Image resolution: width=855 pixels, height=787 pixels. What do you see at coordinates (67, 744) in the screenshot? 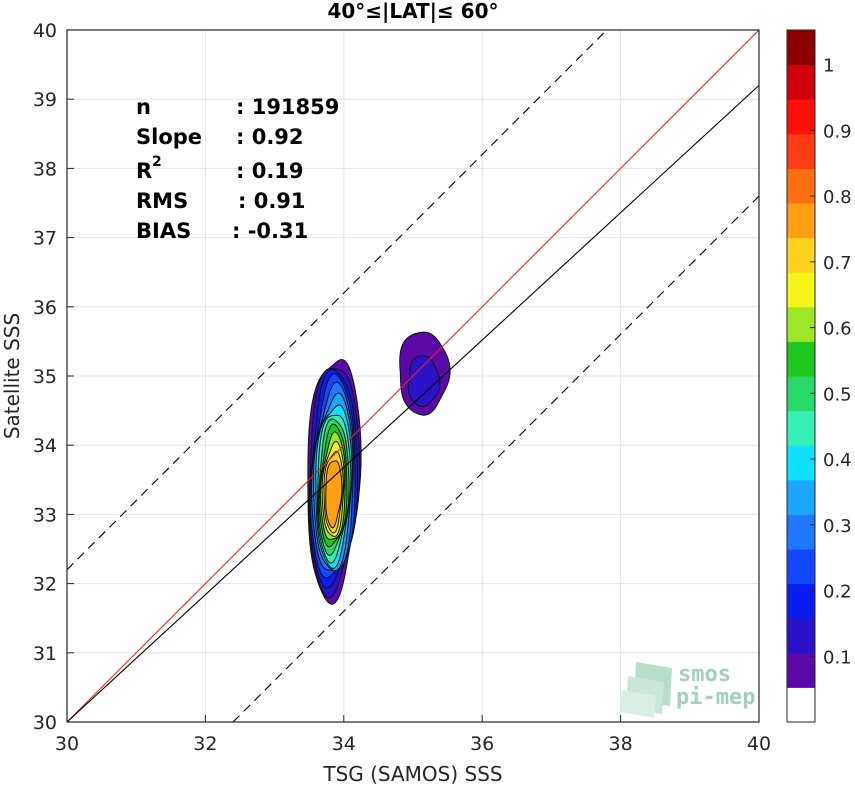
I see `x-tick-label: 30` at bounding box center [67, 744].